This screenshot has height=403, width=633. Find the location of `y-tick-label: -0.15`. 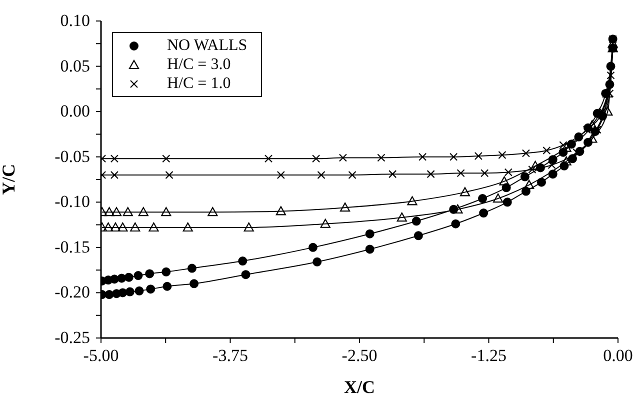

y-tick-label: -0.15 is located at coordinates (72, 246).